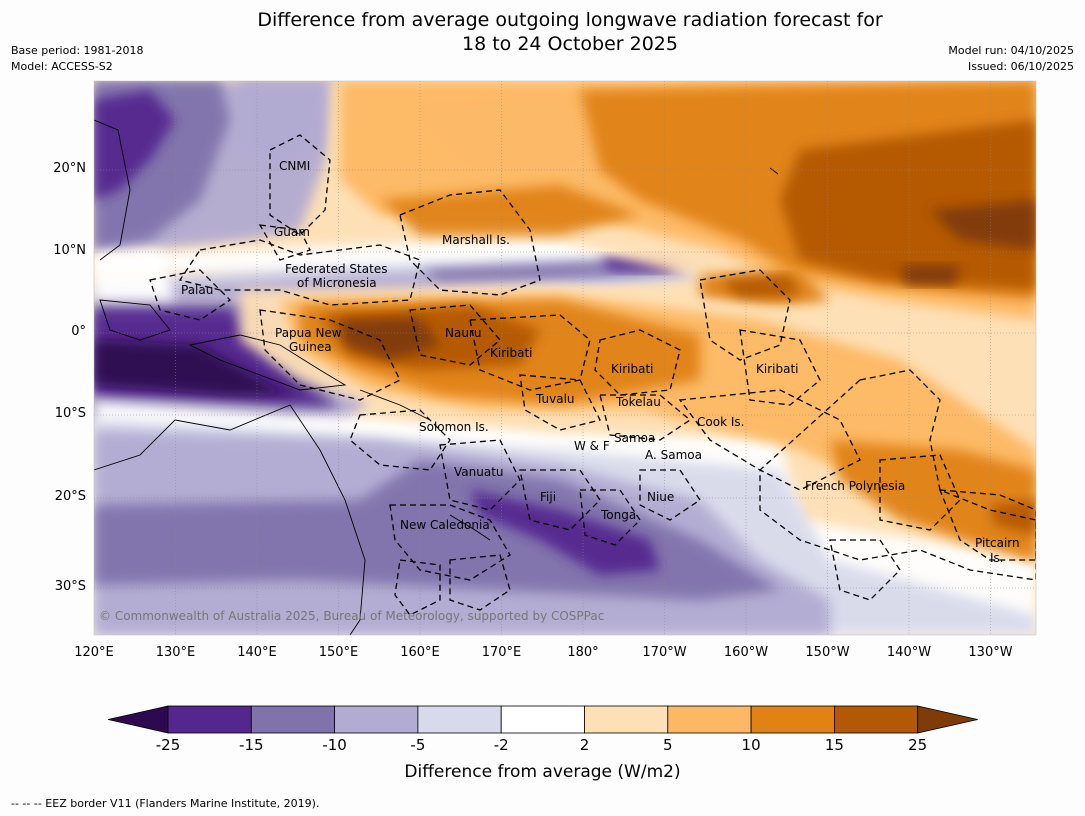 This screenshot has width=1085, height=816. I want to click on place-solomon-islands: Solomon Is., so click(454, 427).